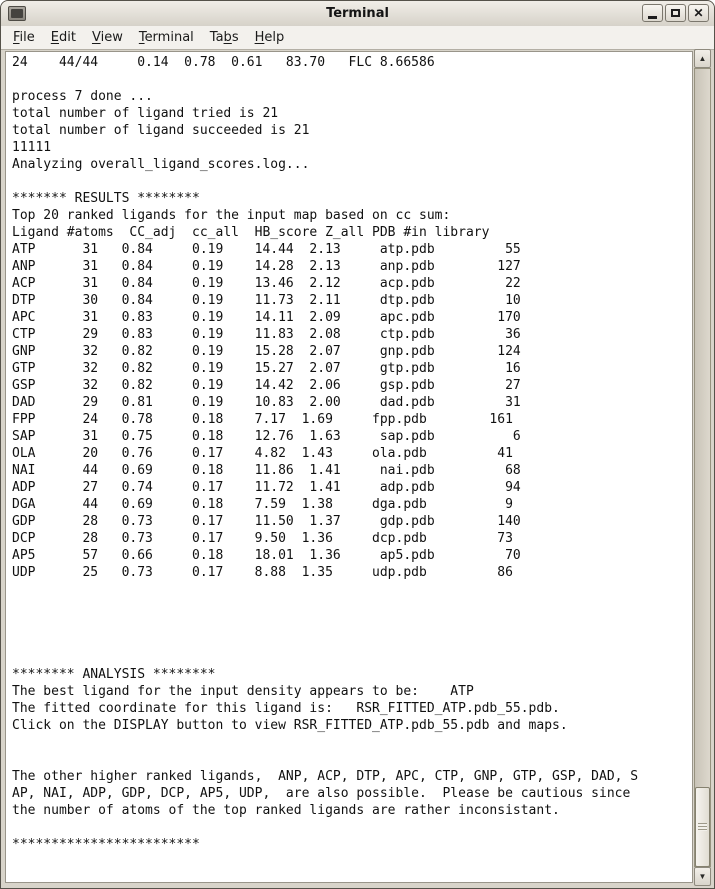  I want to click on menu-view: View, so click(107, 37).